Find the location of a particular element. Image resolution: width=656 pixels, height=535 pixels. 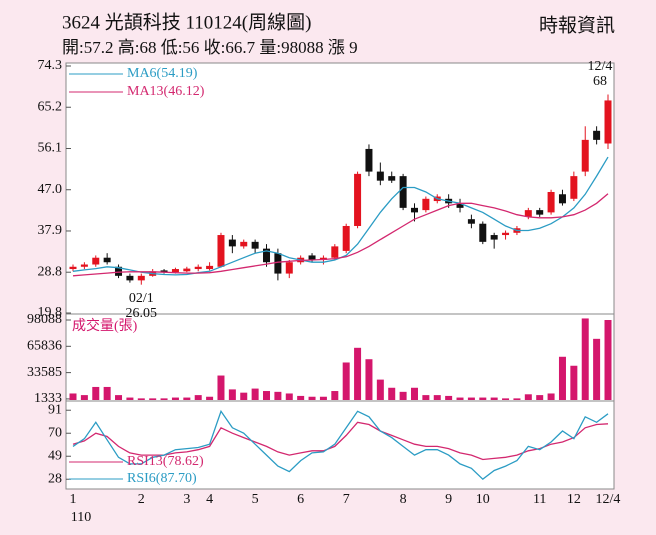

y-tick-label: 37.9 is located at coordinates (50, 230).